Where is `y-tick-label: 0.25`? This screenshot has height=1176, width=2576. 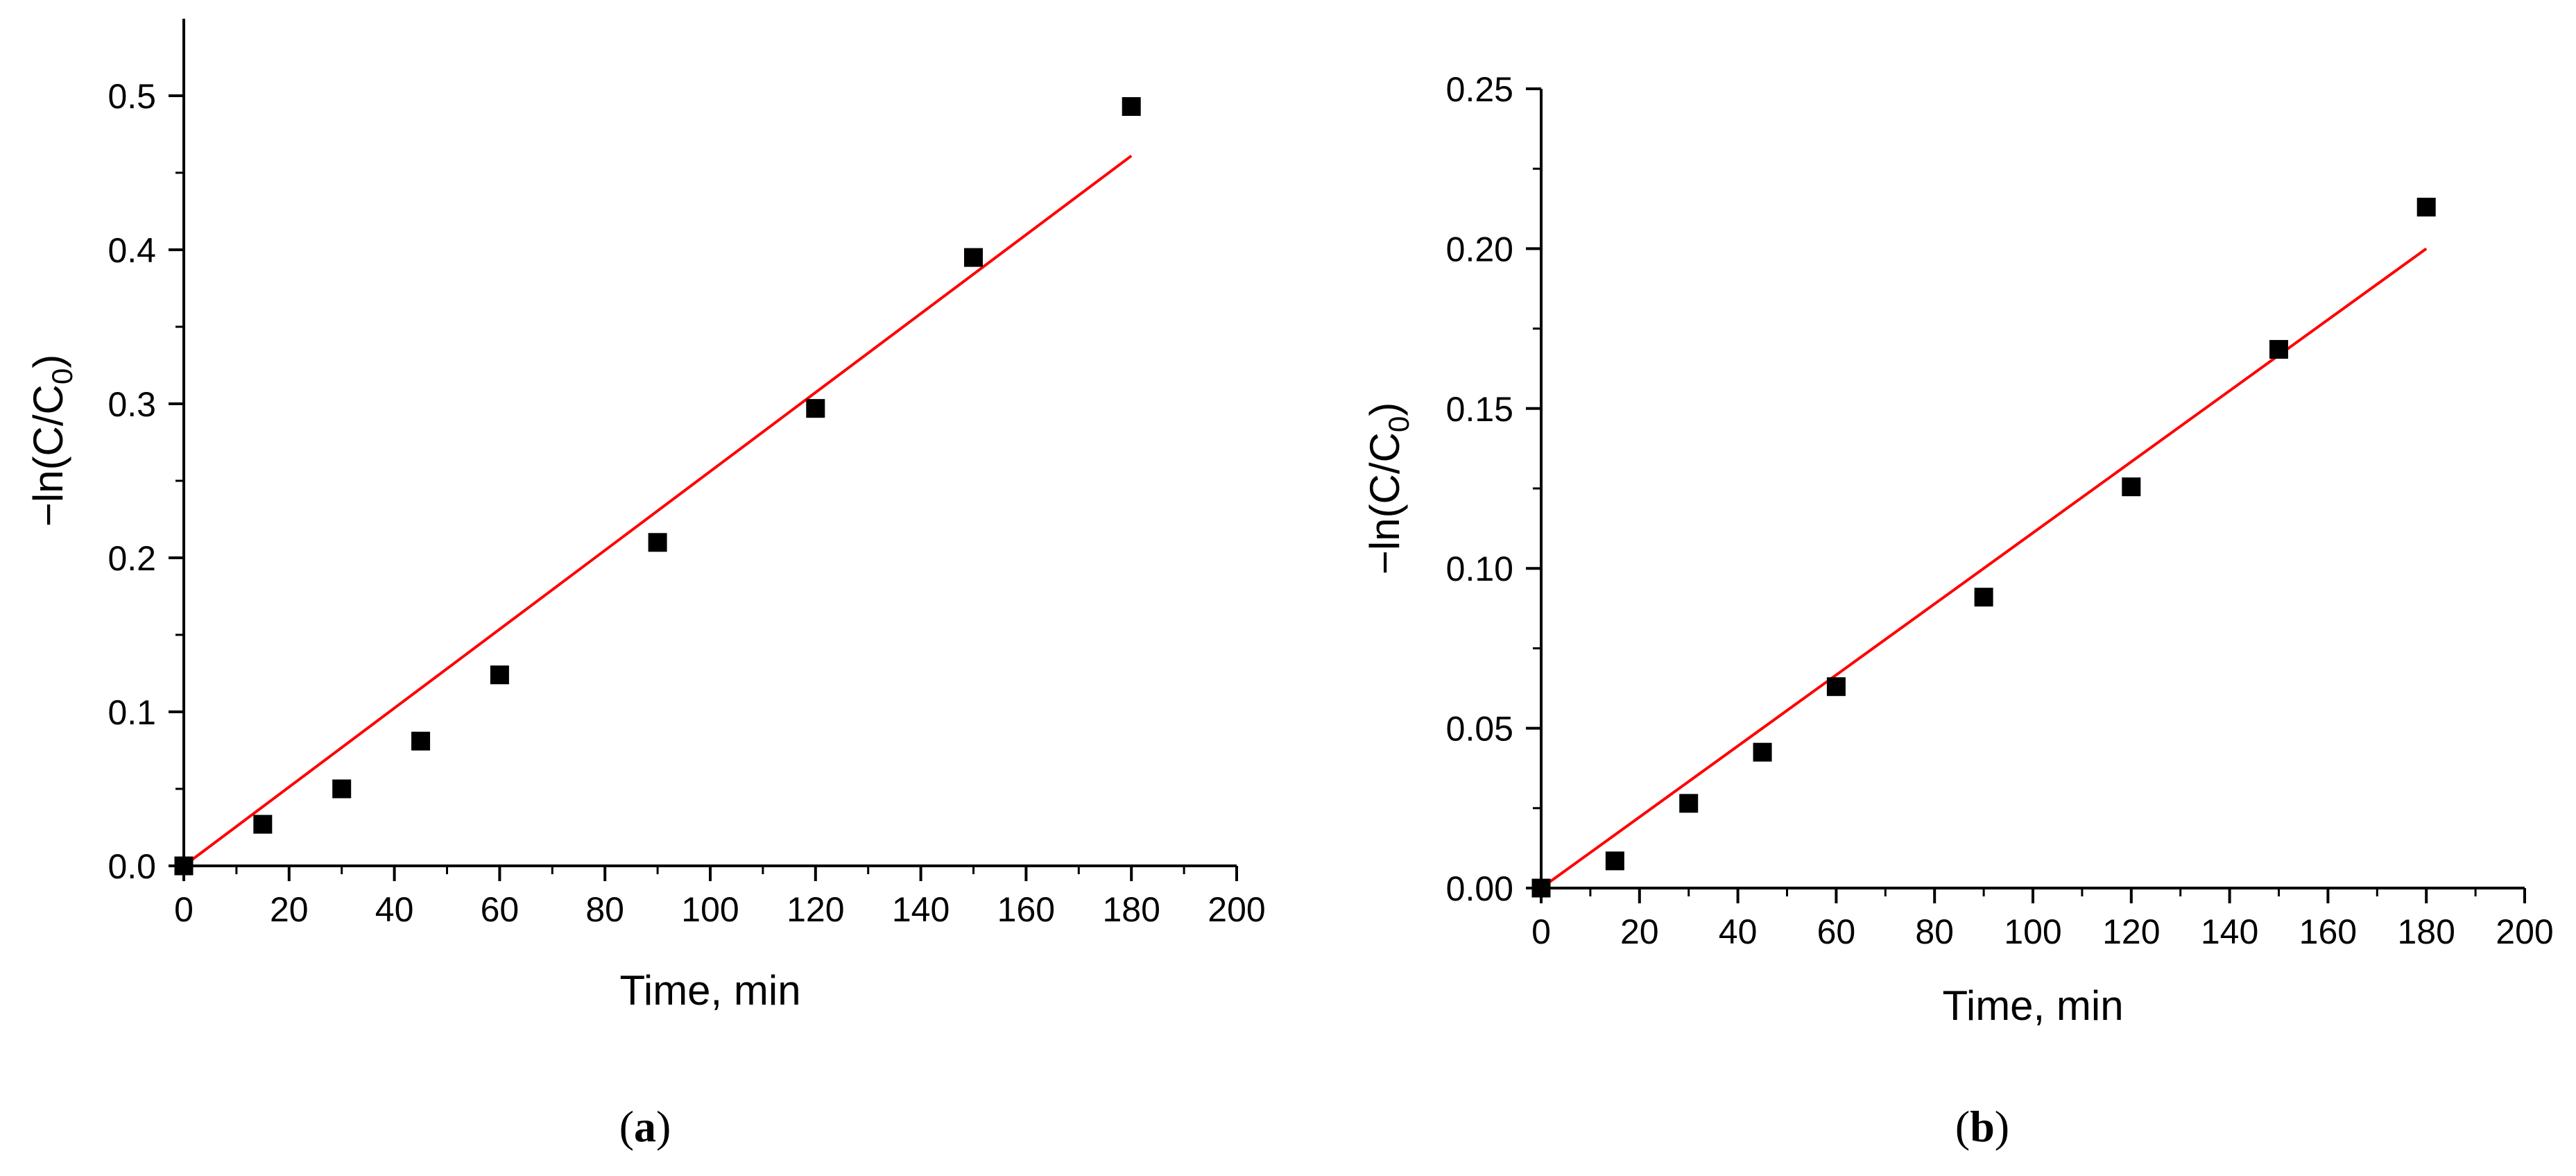 y-tick-label: 0.25 is located at coordinates (1479, 90).